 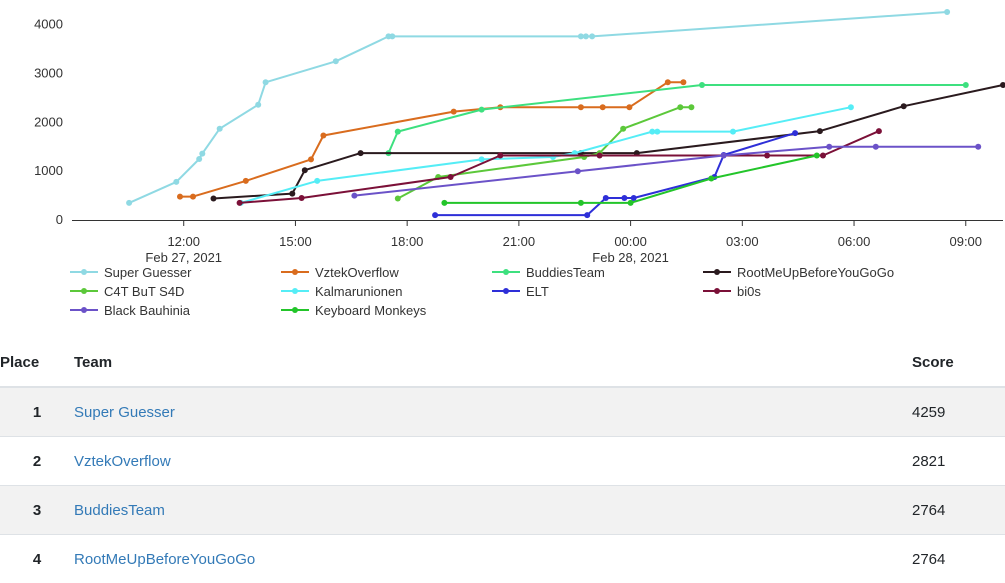 I want to click on team-link: VztekOverflow, so click(x=122, y=461).